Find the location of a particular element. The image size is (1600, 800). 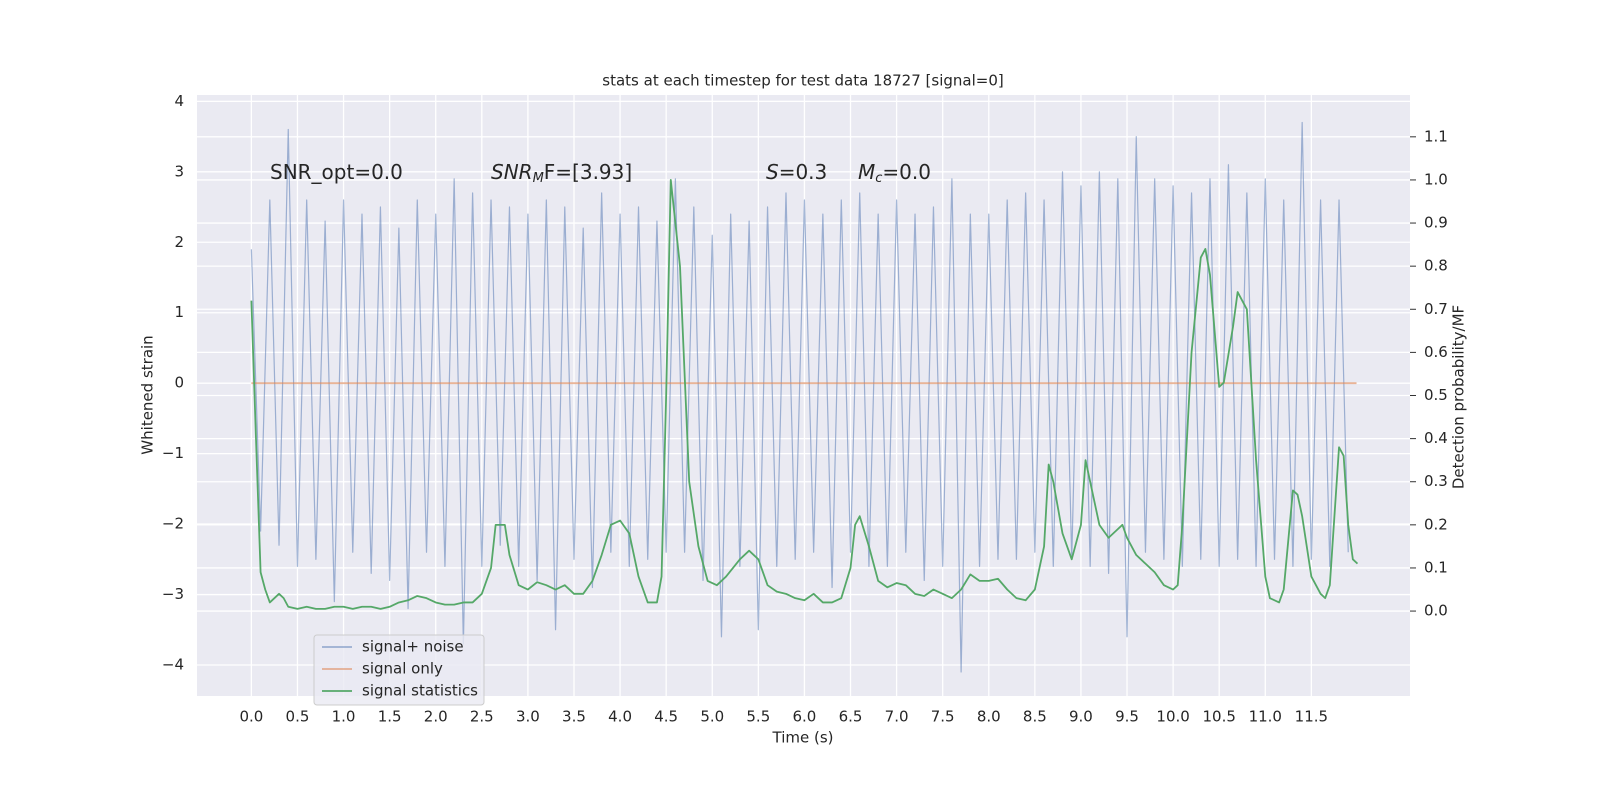

annotation-symbol: M is located at coordinates (866, 172).